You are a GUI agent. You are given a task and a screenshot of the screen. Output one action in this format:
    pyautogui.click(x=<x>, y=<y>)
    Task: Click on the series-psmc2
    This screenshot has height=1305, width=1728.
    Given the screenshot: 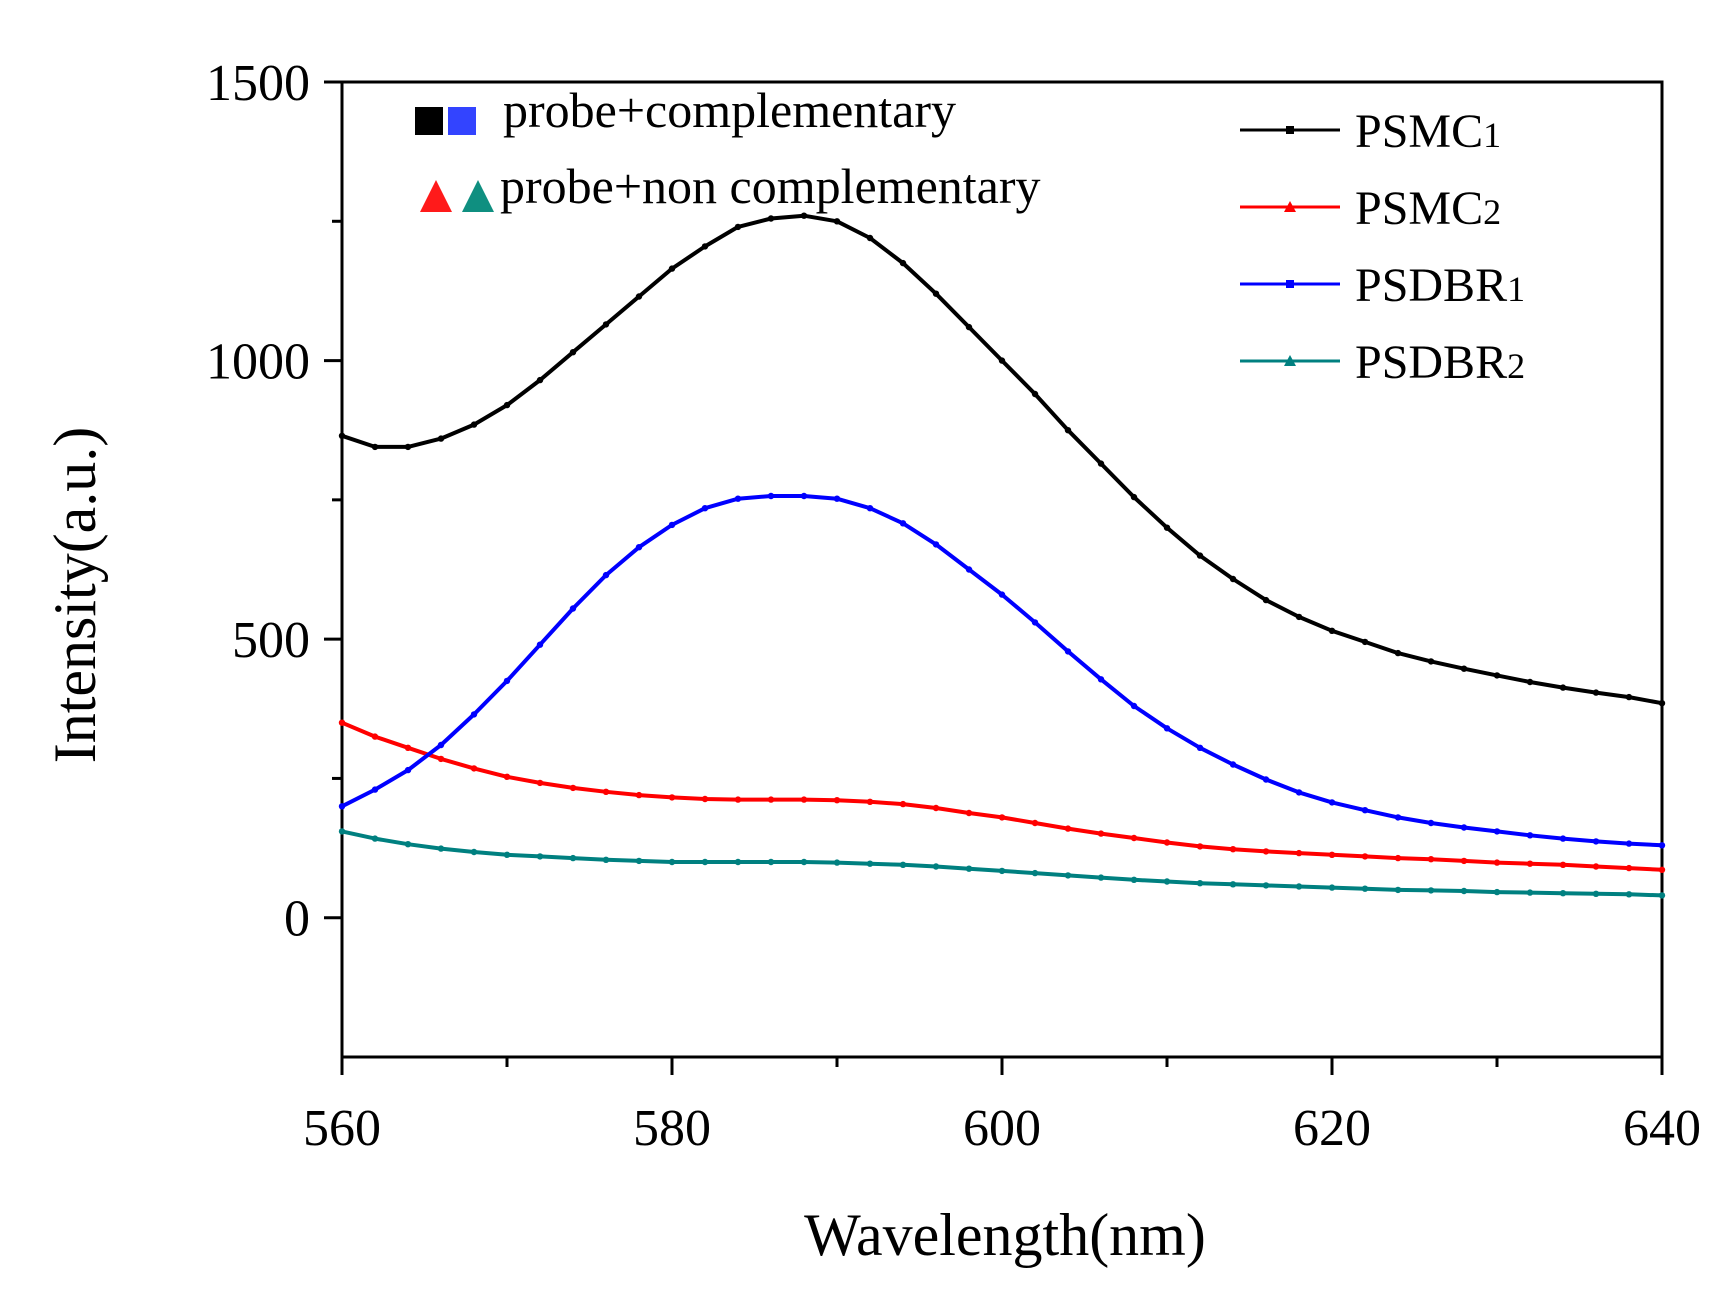 What is the action you would take?
    pyautogui.click(x=1002, y=796)
    